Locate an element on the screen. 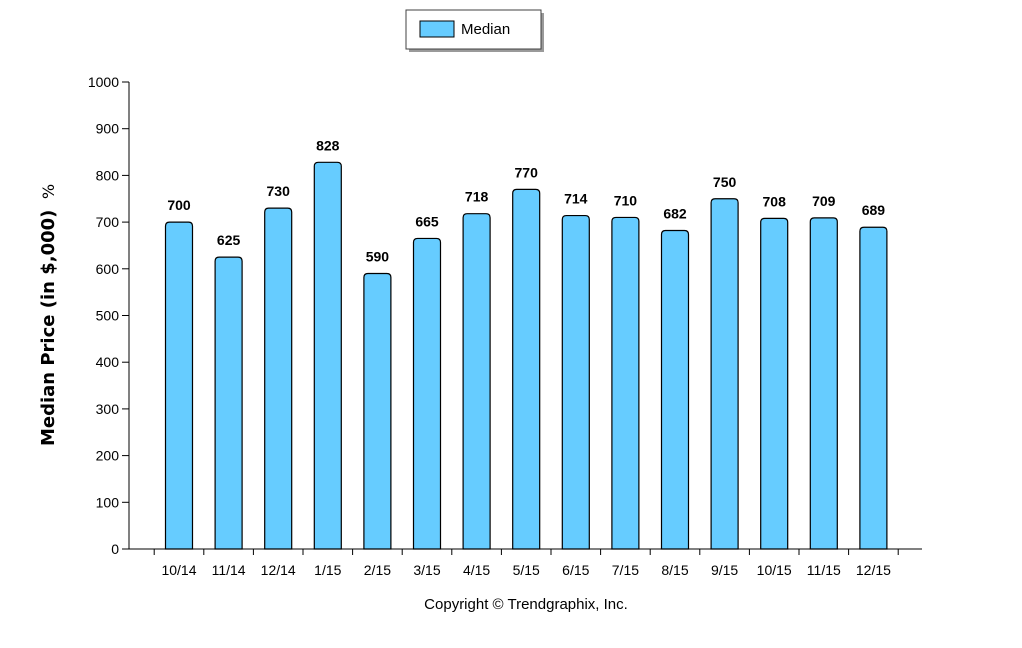 Image resolution: width=1022 pixels, height=648 pixels. bar-value-label: 710 is located at coordinates (626, 200).